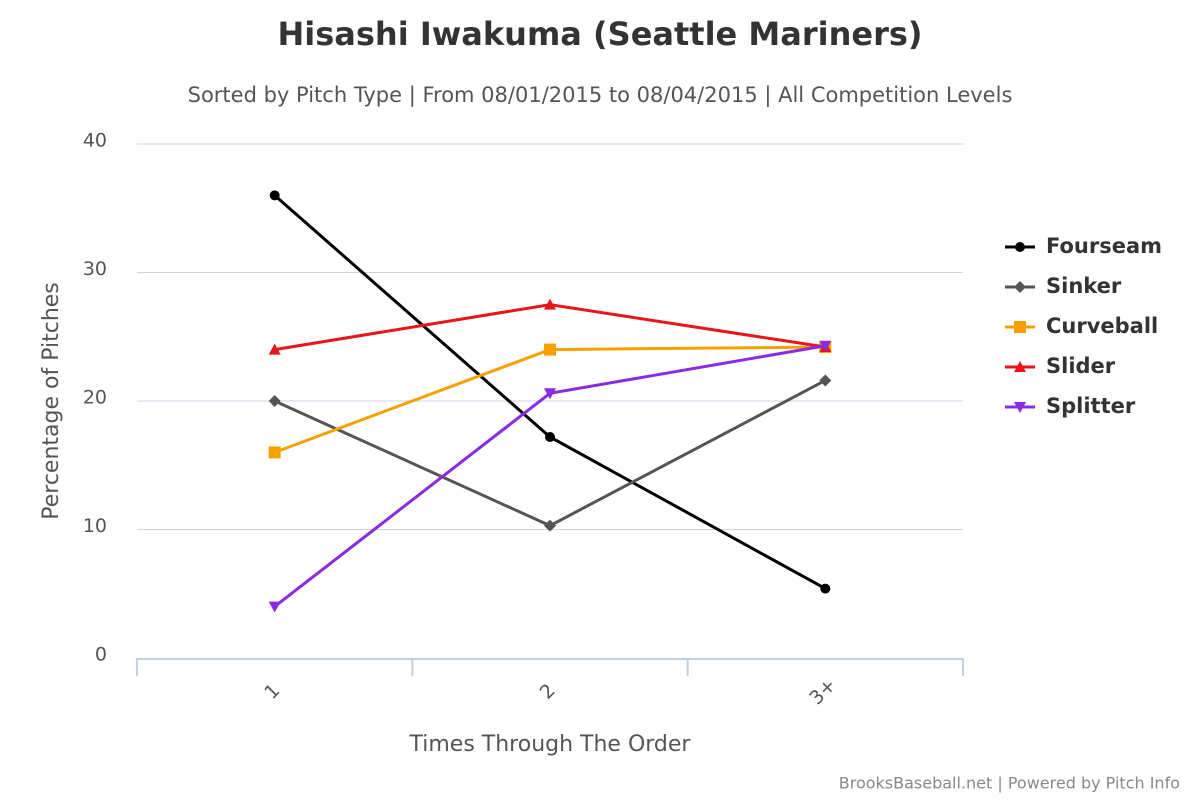 The height and width of the screenshot is (800, 1200). I want to click on legend-label: Splitter, so click(1091, 406).